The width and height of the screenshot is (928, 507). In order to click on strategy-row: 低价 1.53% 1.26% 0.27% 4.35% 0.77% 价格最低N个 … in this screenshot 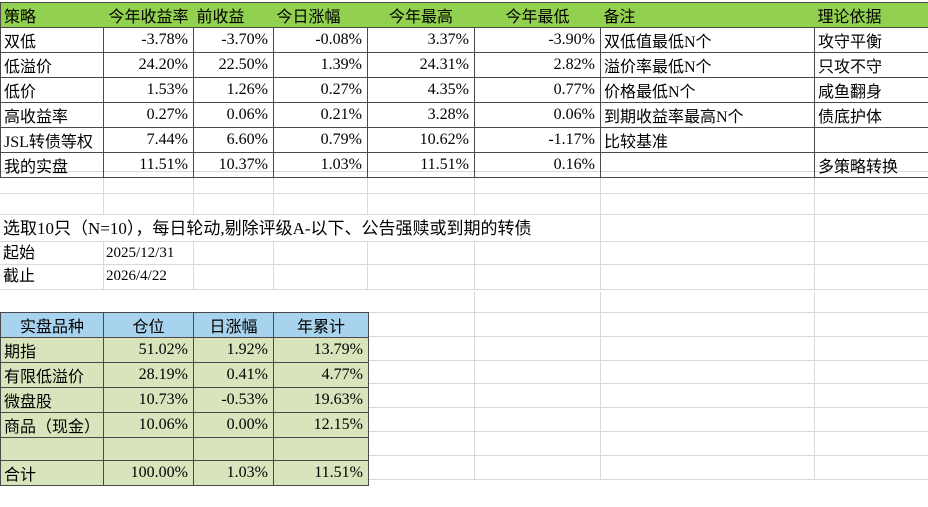, I will do `click(464, 90)`.